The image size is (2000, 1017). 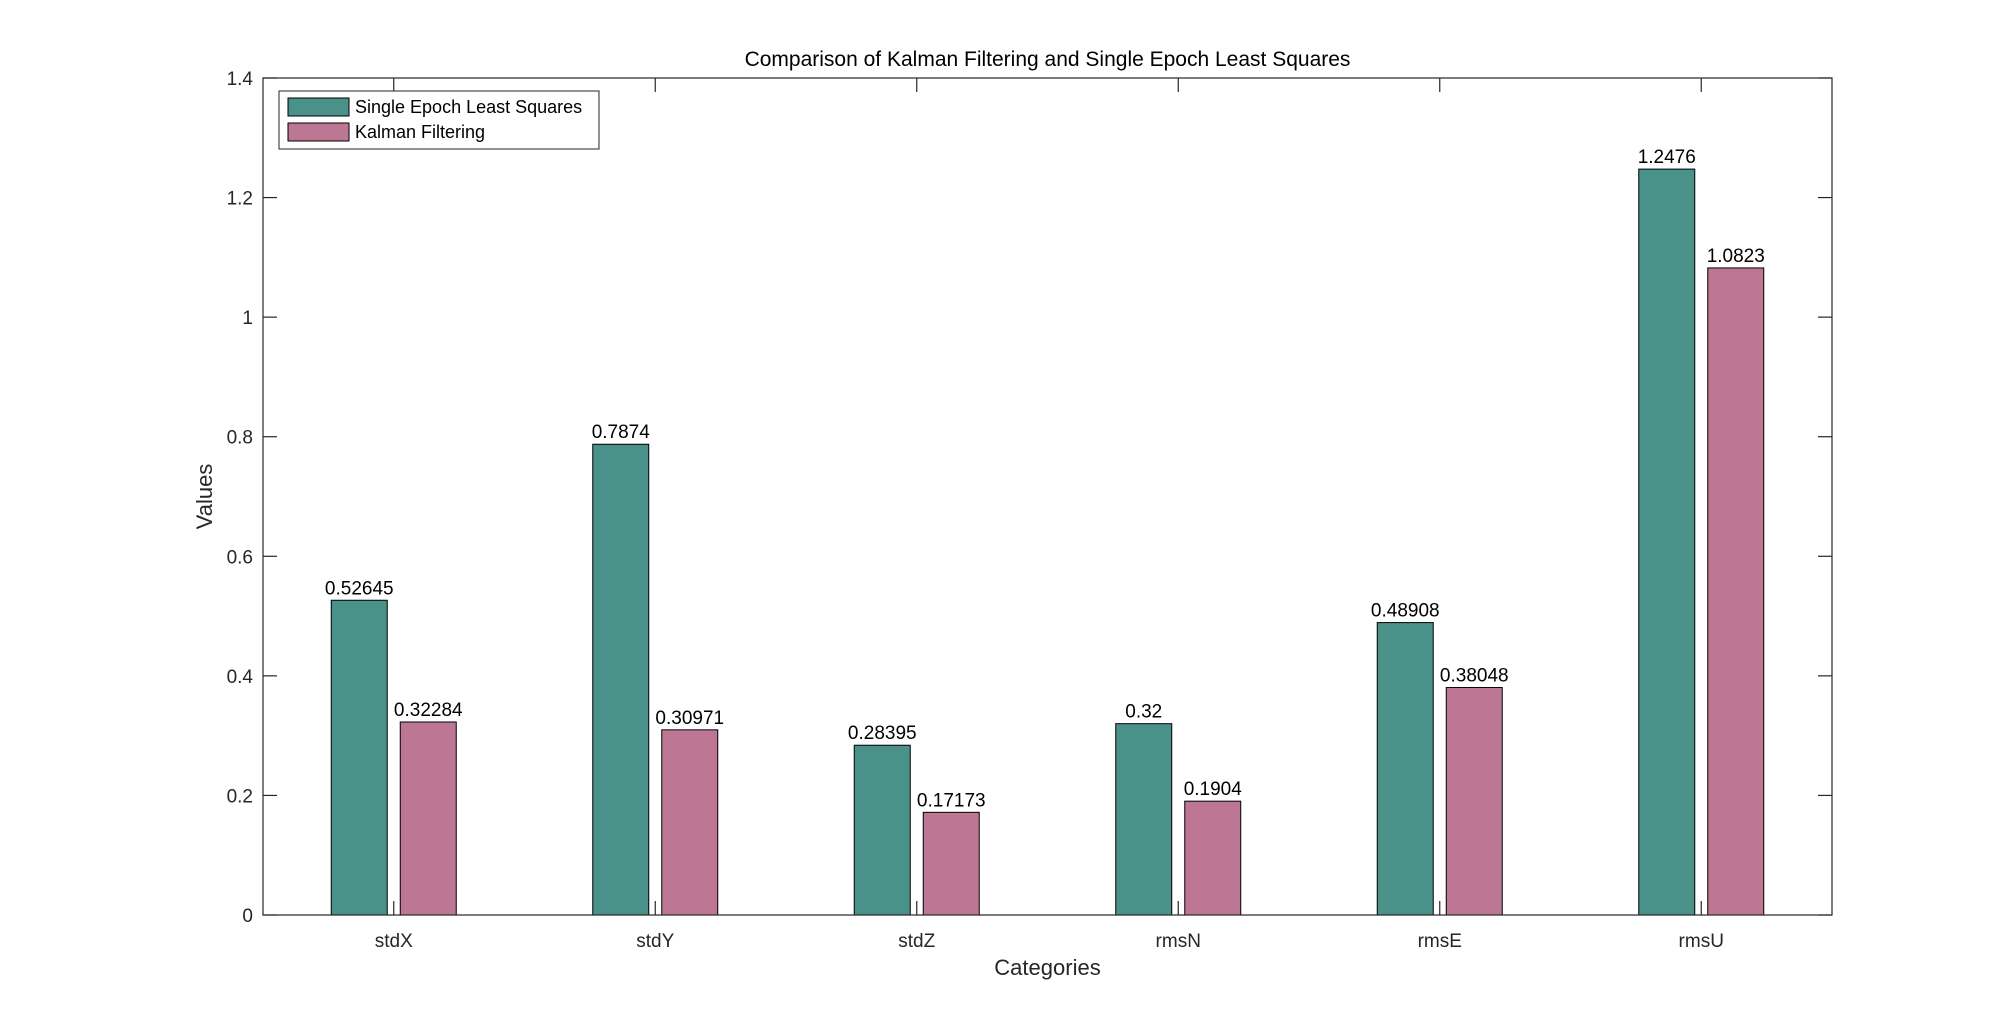 I want to click on y-tick-label: 1.4, so click(x=240, y=79).